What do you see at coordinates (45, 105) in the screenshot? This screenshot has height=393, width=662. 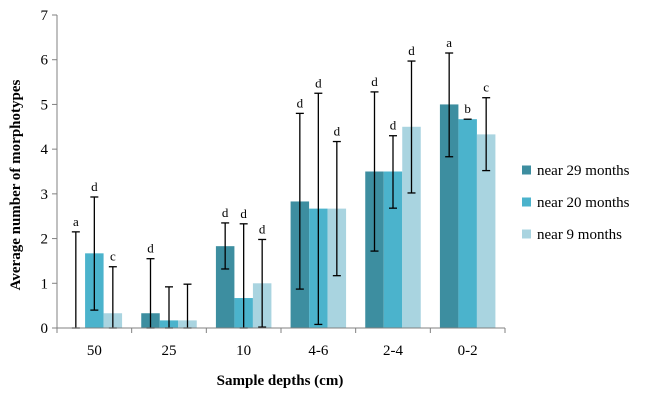 I see `y-tick-label: 5` at bounding box center [45, 105].